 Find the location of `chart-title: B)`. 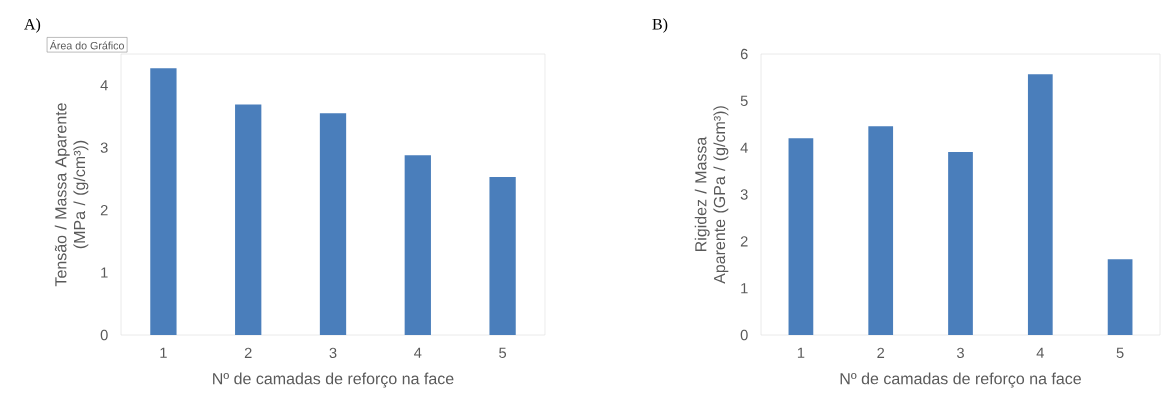

chart-title: B) is located at coordinates (660, 25).